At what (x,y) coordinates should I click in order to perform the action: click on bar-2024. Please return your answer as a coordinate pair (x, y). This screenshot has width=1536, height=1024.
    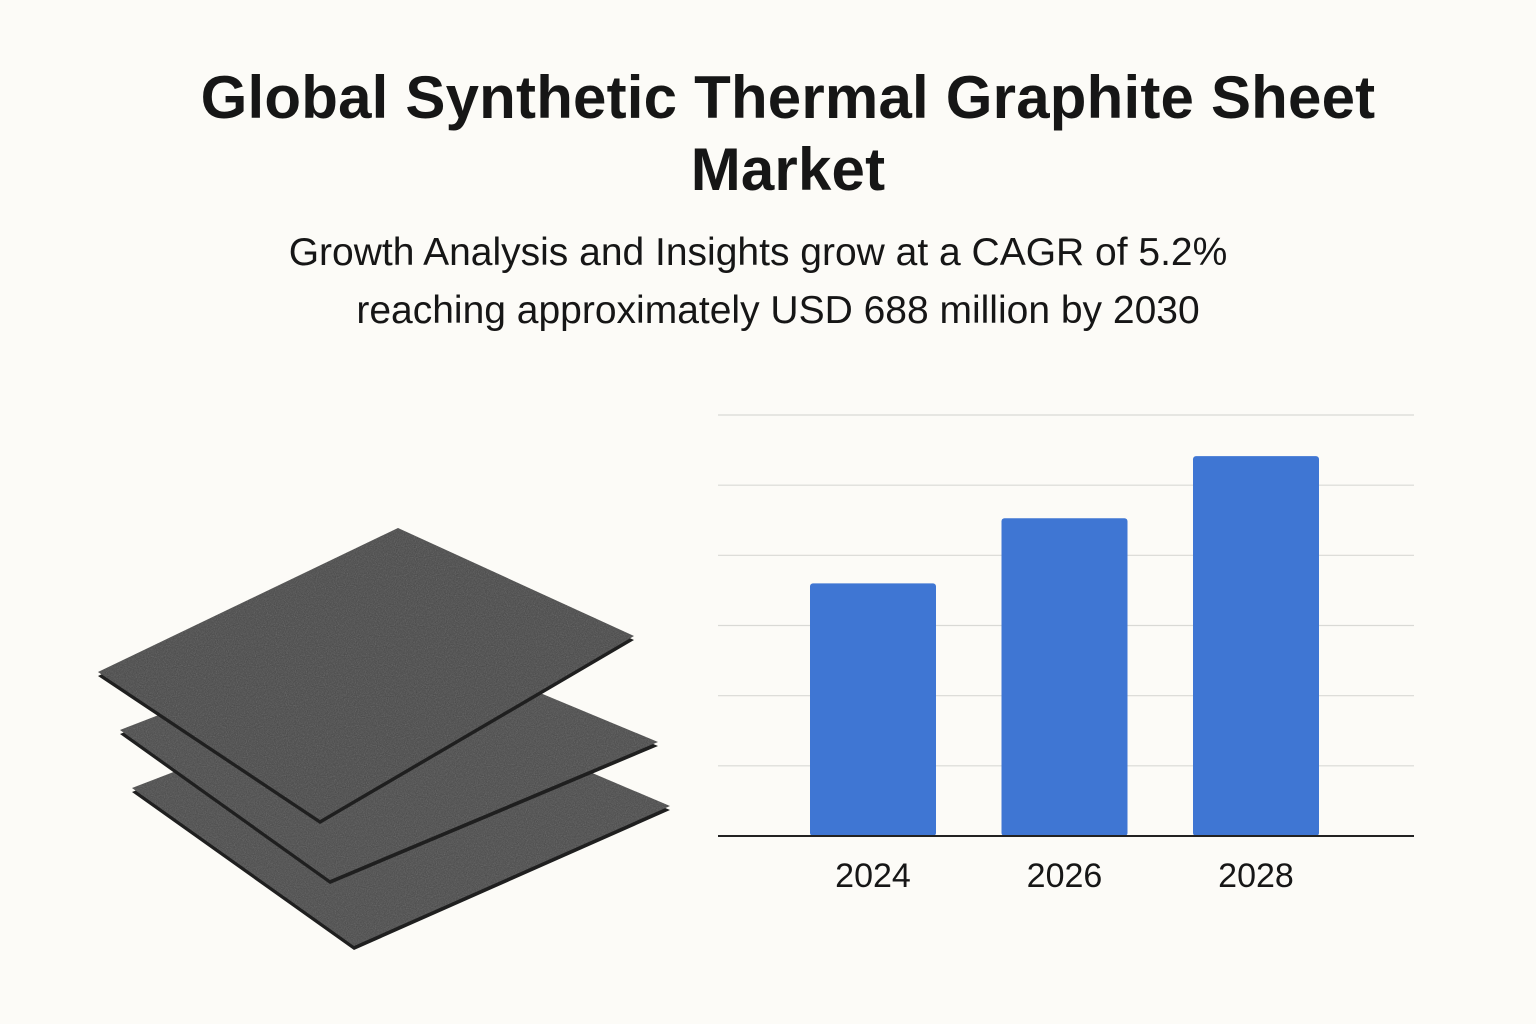
    Looking at the image, I should click on (873, 709).